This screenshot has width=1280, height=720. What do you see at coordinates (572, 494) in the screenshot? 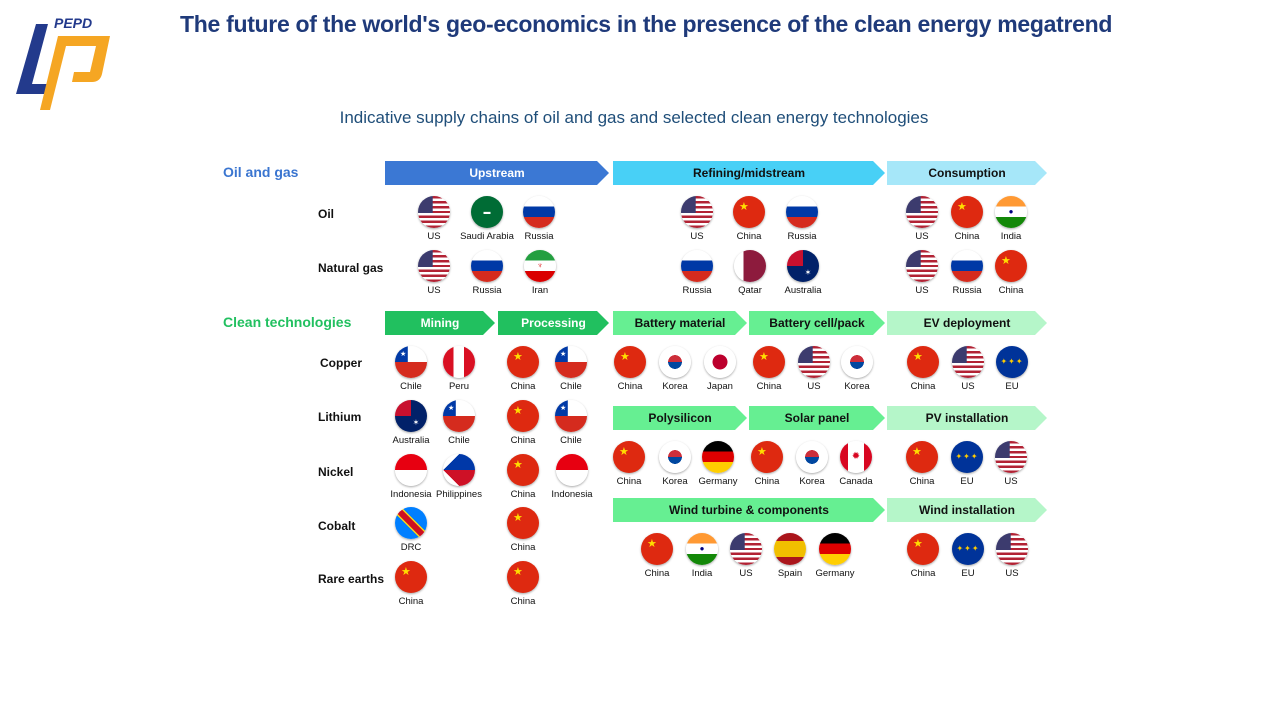
I see `country-label: Indonesia` at bounding box center [572, 494].